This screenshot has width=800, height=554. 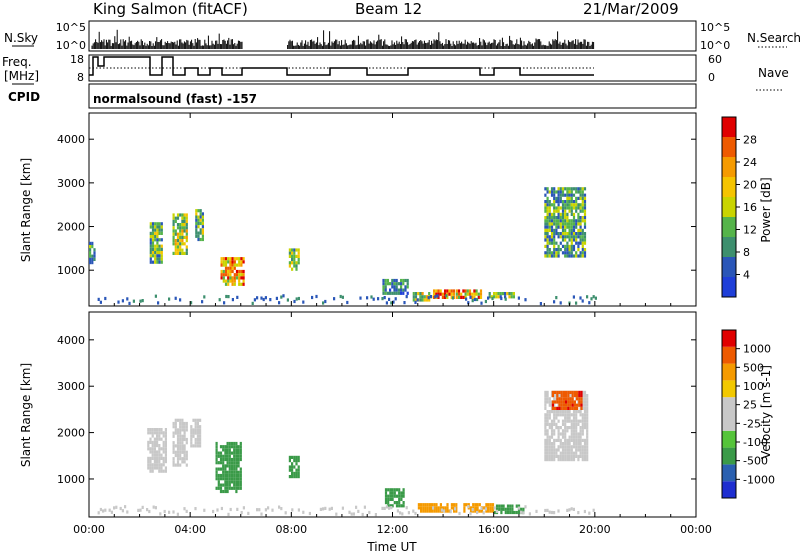 I want to click on x-axis-label: Time UT, so click(x=391, y=547).